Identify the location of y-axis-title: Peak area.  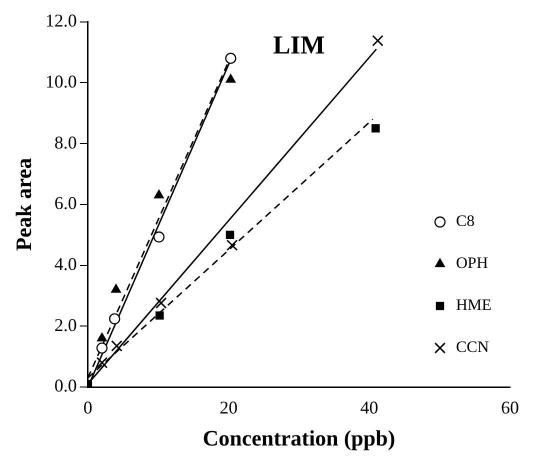
(23, 204).